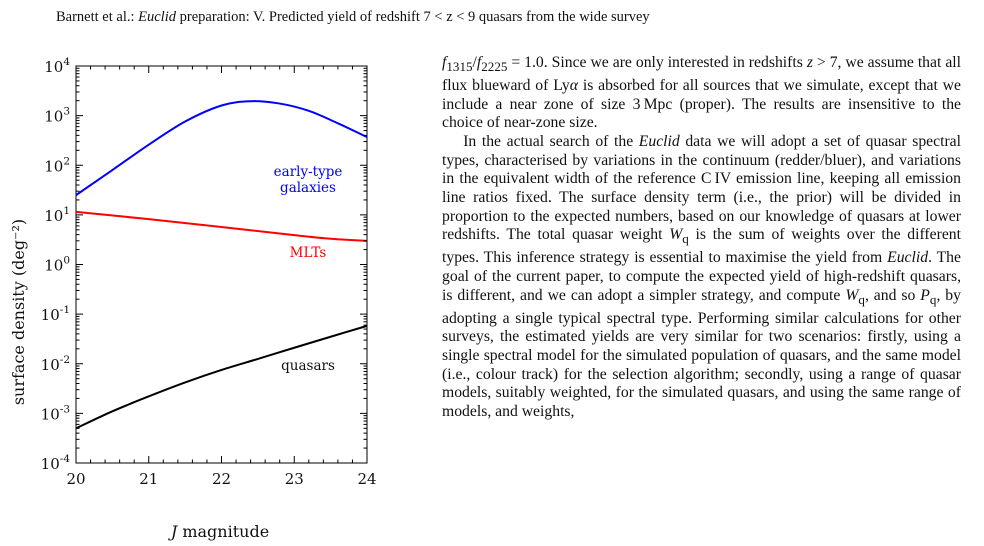 This screenshot has width=984, height=546. I want to click on y-axis-label: surface density (deg⁻²), so click(18, 312).